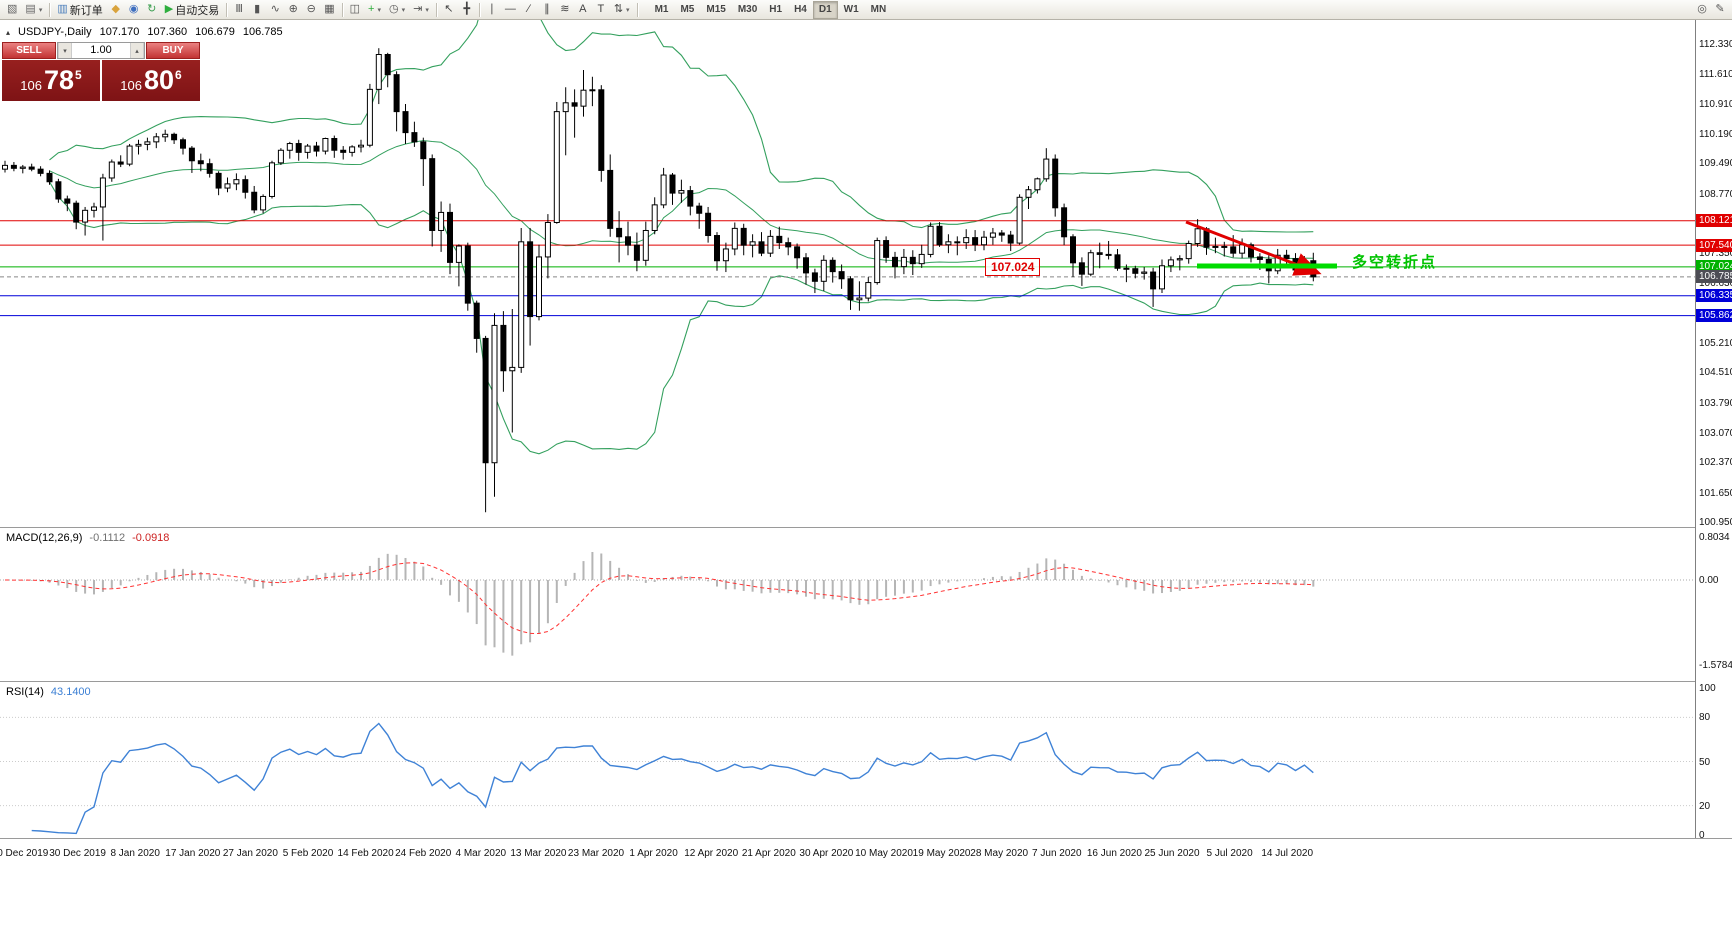 This screenshot has height=945, width=1732. Describe the element at coordinates (101, 71) in the screenshot. I see `one-click-trading-panel: SELL ▾ 1.00 ▴ BUY 106 78 5 106 80 6` at that location.